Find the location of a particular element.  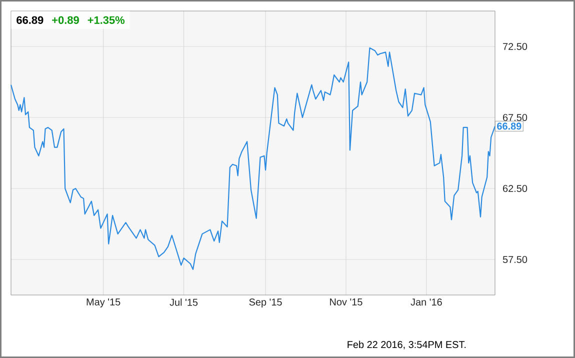

x-tick-label: Nov '15 is located at coordinates (346, 302).